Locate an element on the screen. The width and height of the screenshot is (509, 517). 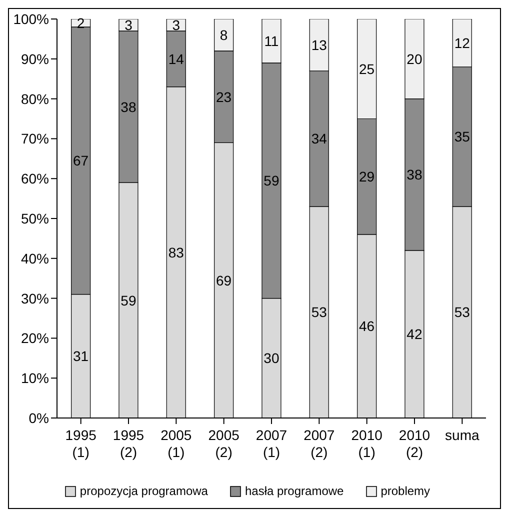
y-tick-label: 0% is located at coordinates (38, 418).